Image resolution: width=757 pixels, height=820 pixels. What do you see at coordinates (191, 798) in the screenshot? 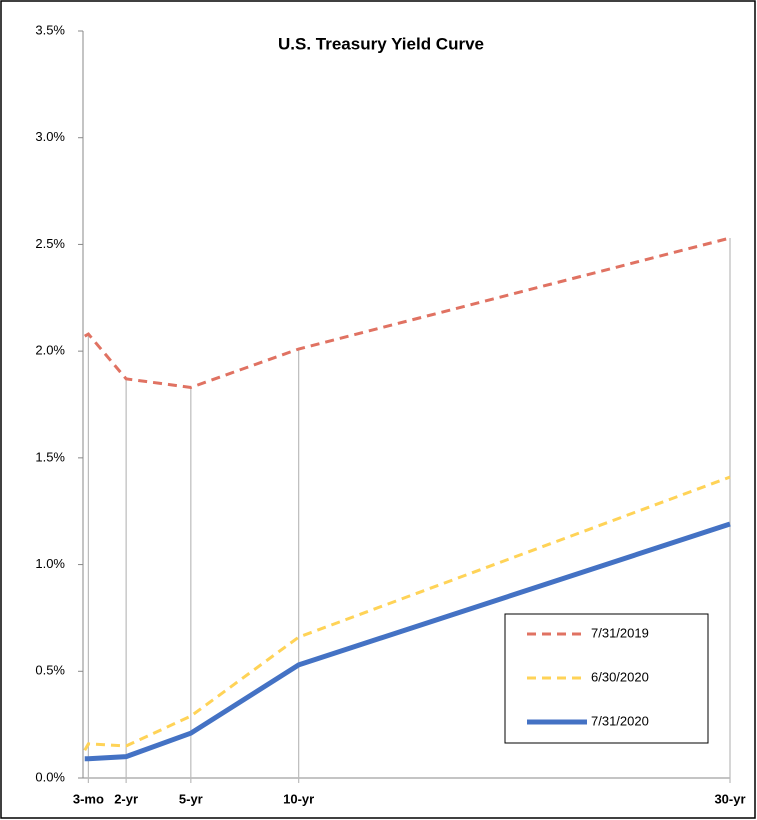
I see `x-tick-label: 5-yr` at bounding box center [191, 798].